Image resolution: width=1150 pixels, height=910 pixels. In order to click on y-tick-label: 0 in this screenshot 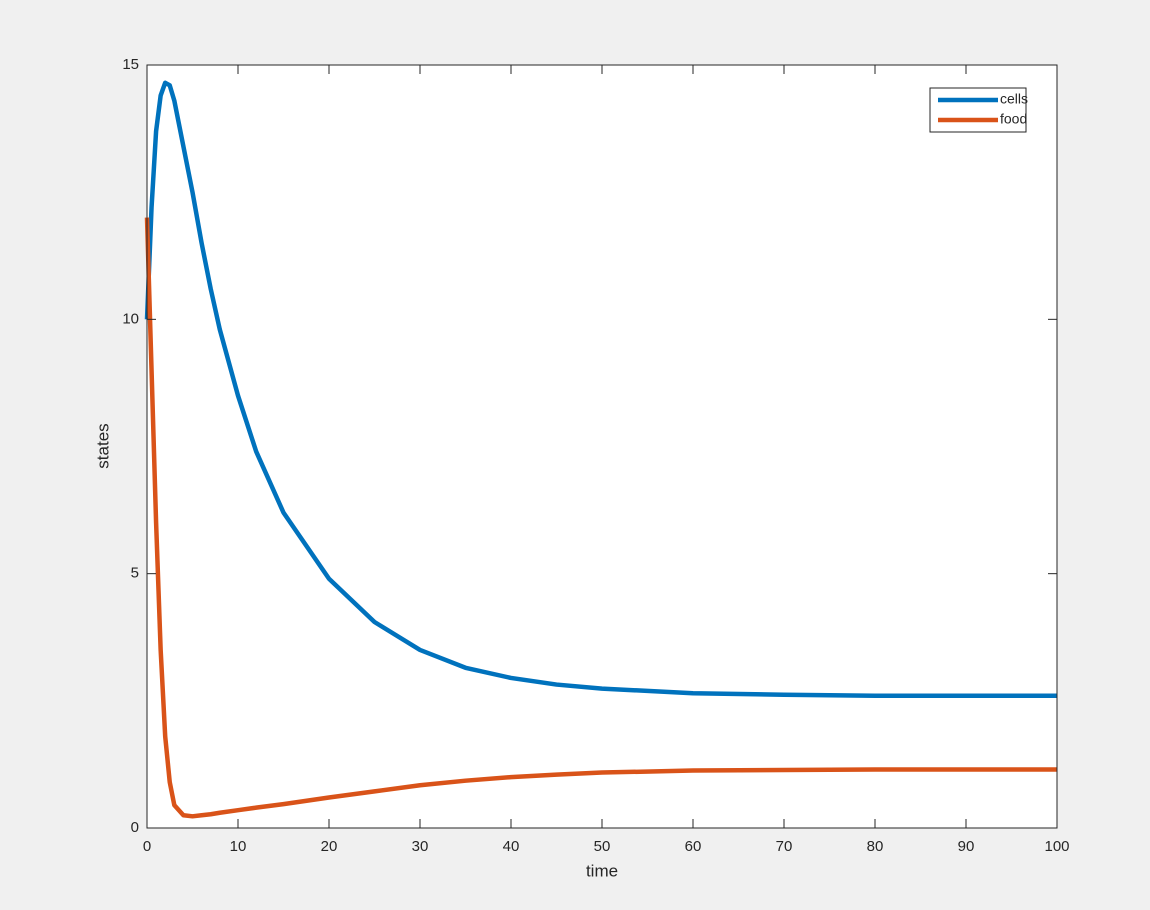, I will do `click(135, 827)`.